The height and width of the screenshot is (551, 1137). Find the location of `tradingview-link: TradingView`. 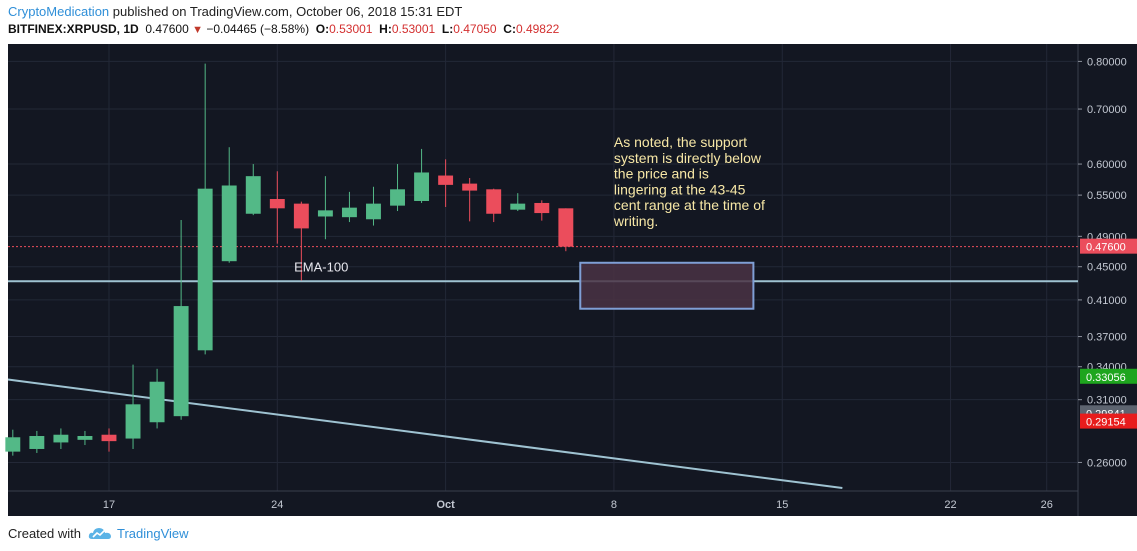

tradingview-link: TradingView is located at coordinates (153, 533).